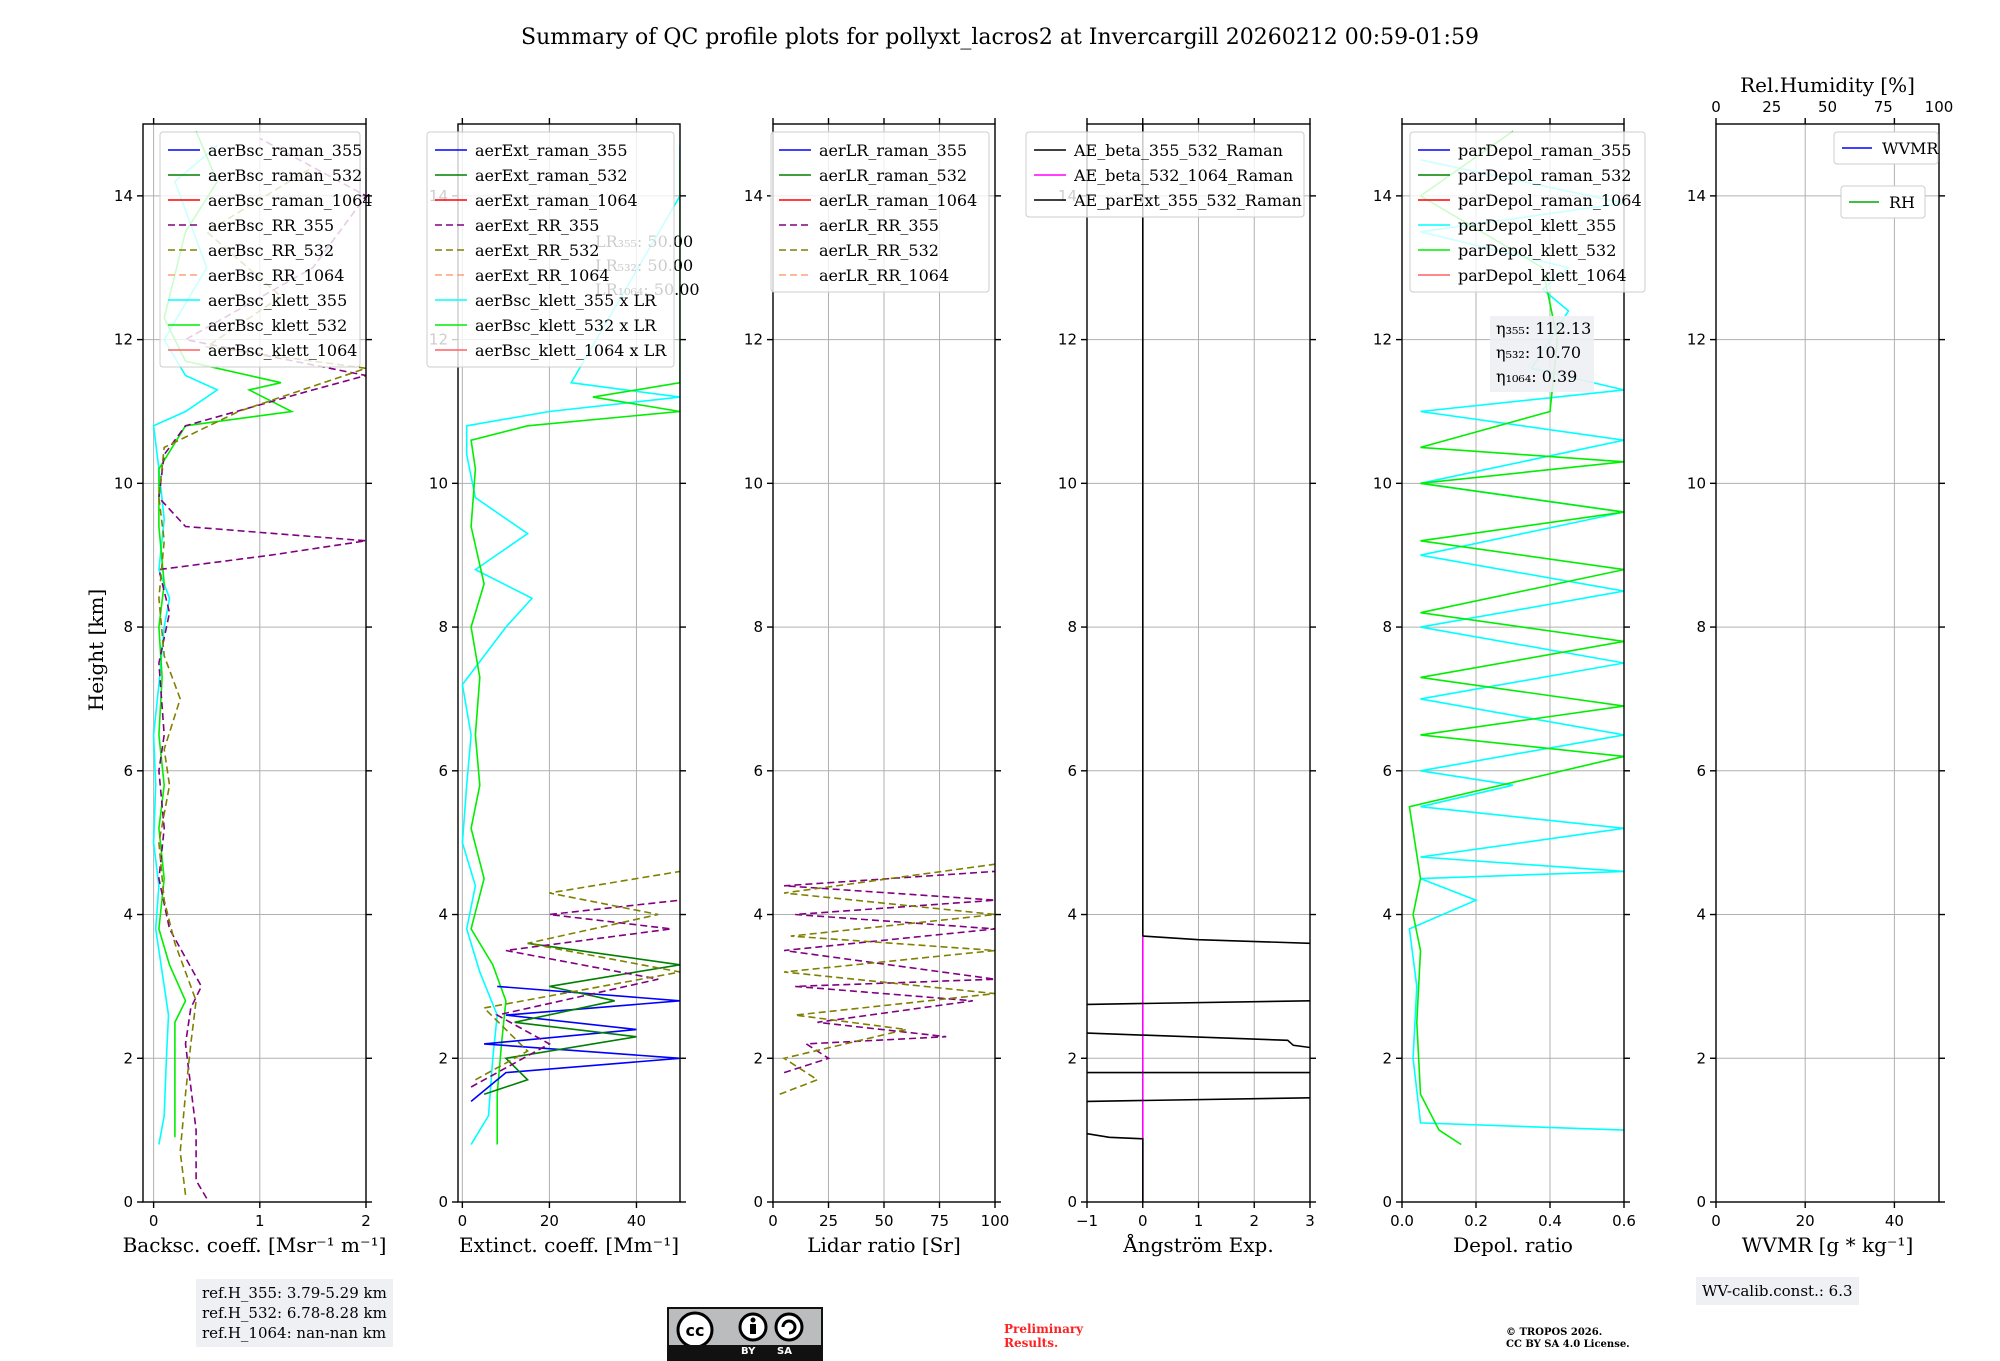 Image resolution: width=2000 pixels, height=1361 pixels. What do you see at coordinates (1536, 376) in the screenshot?
I see `annotation-line: η₁₀₆₄: 0.39` at bounding box center [1536, 376].